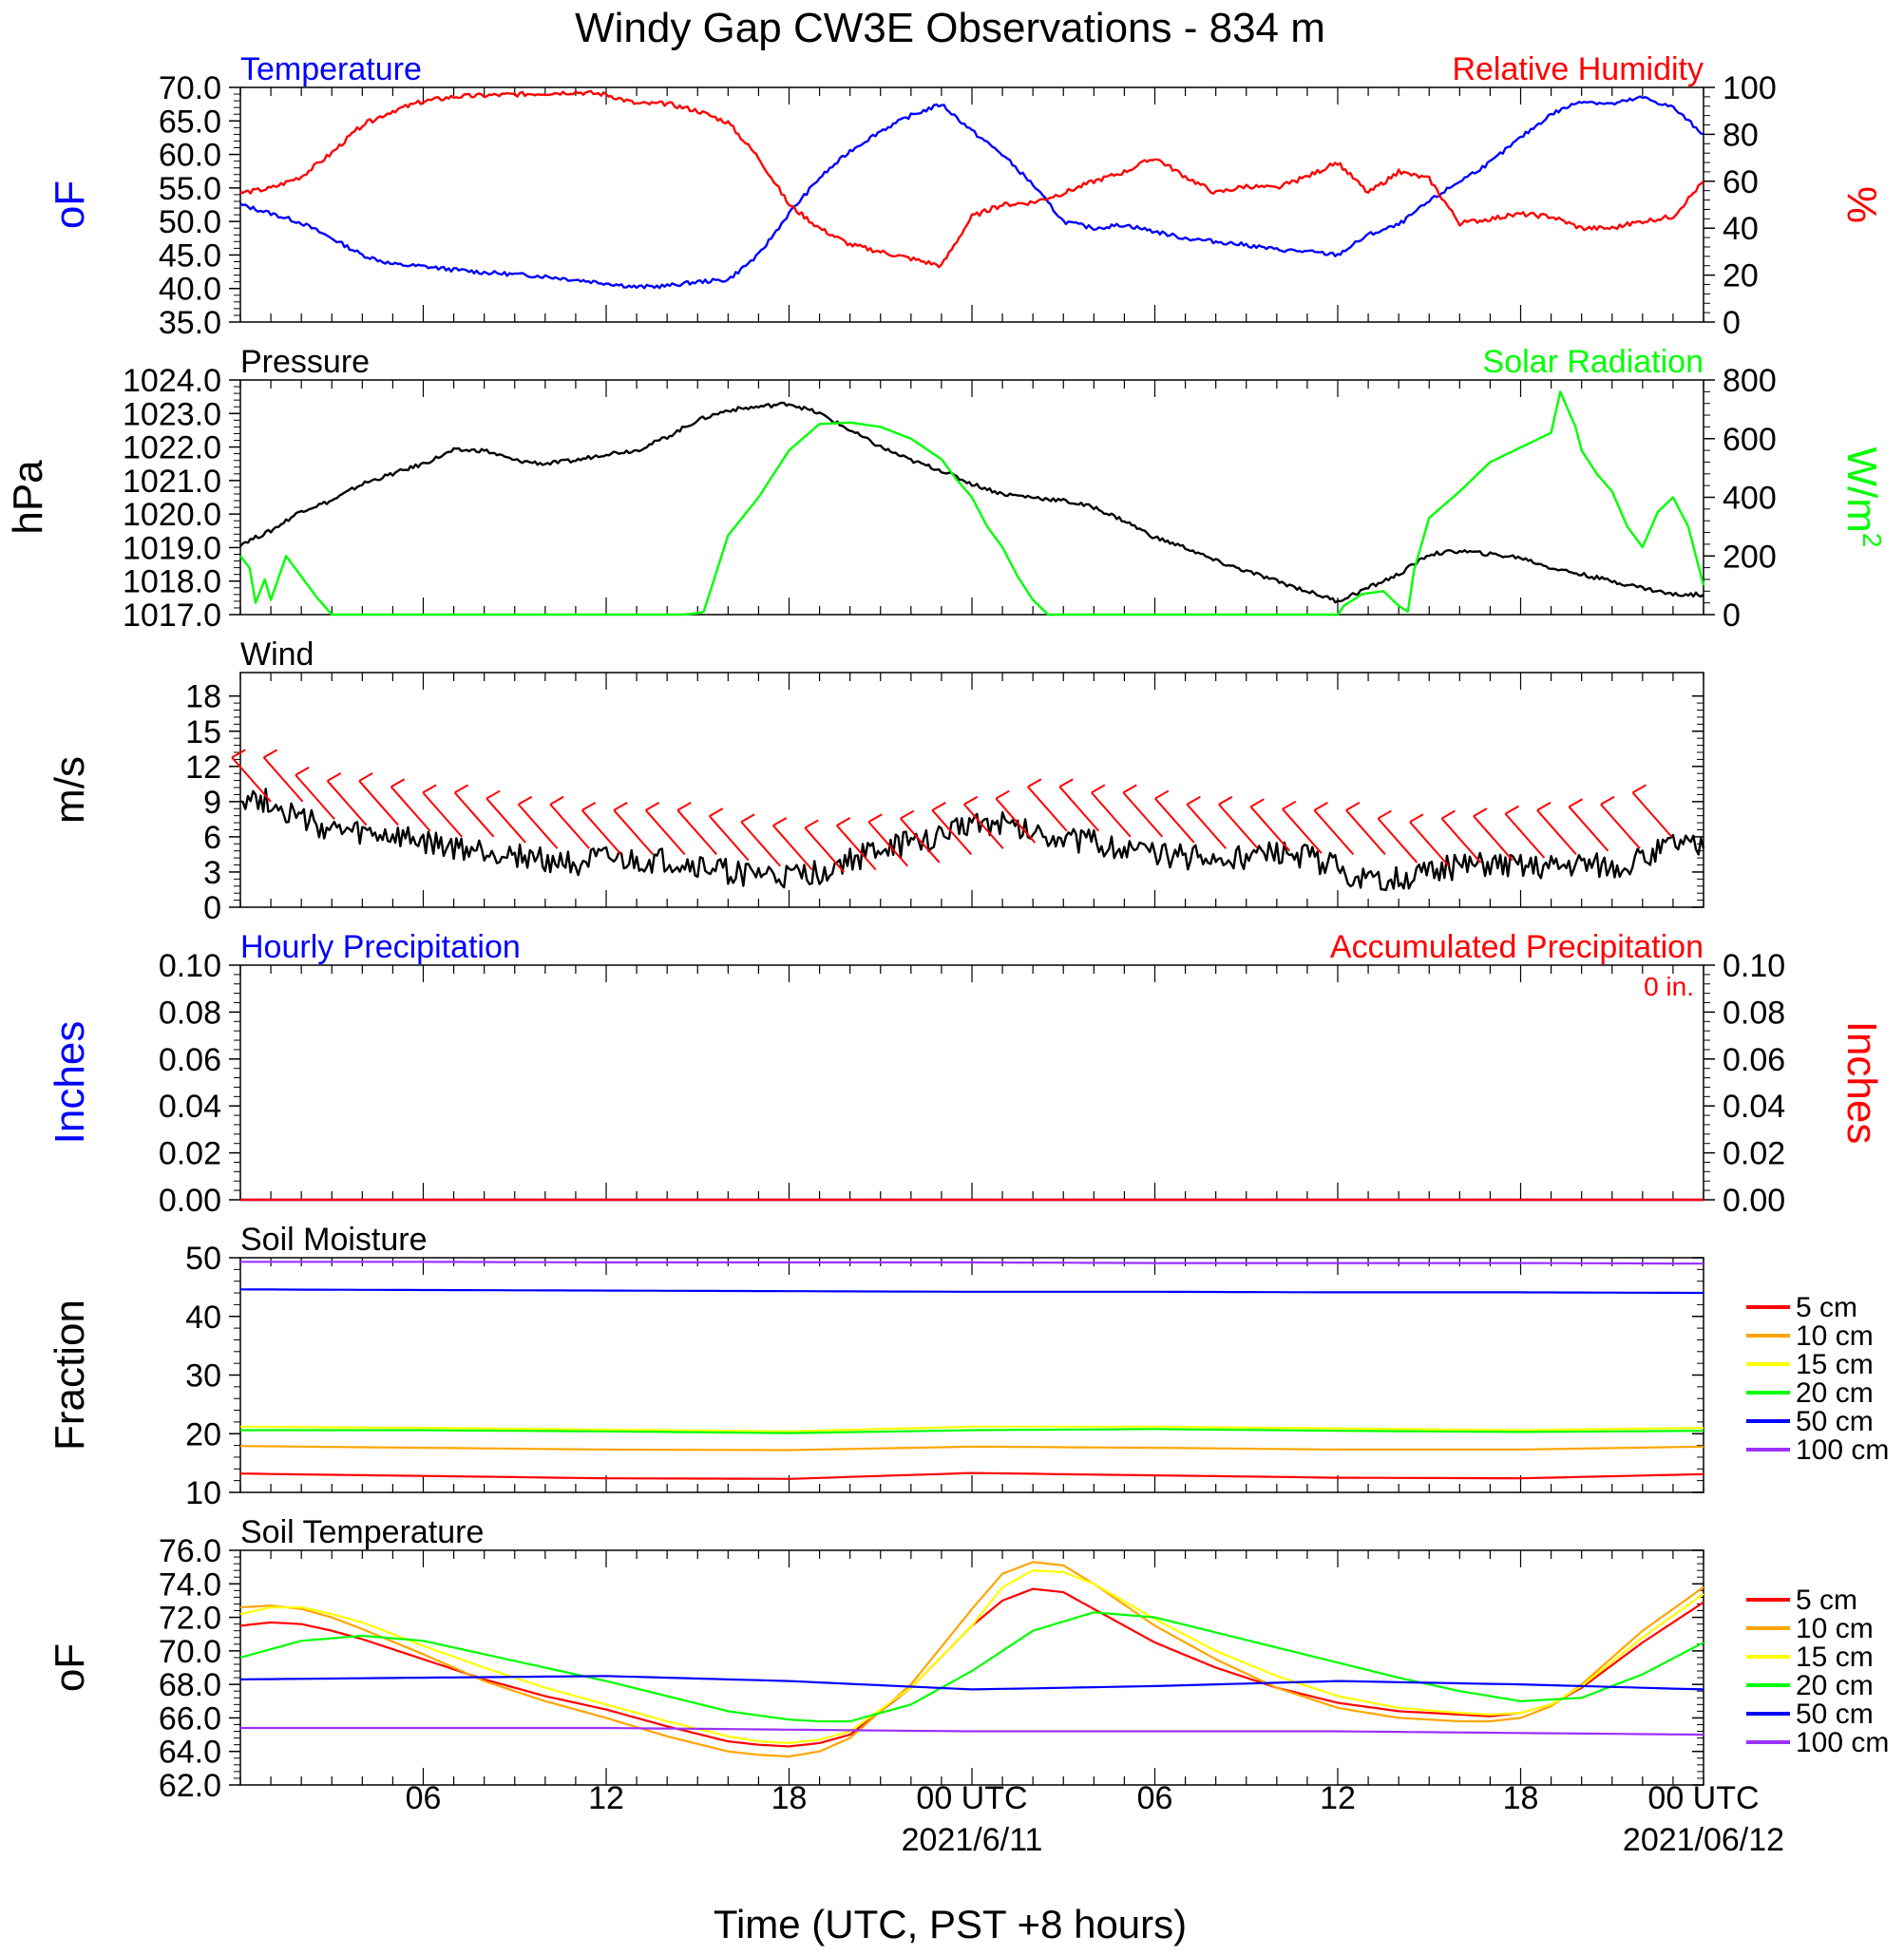  I want to click on y-right-axis-label: %, so click(1861, 204).